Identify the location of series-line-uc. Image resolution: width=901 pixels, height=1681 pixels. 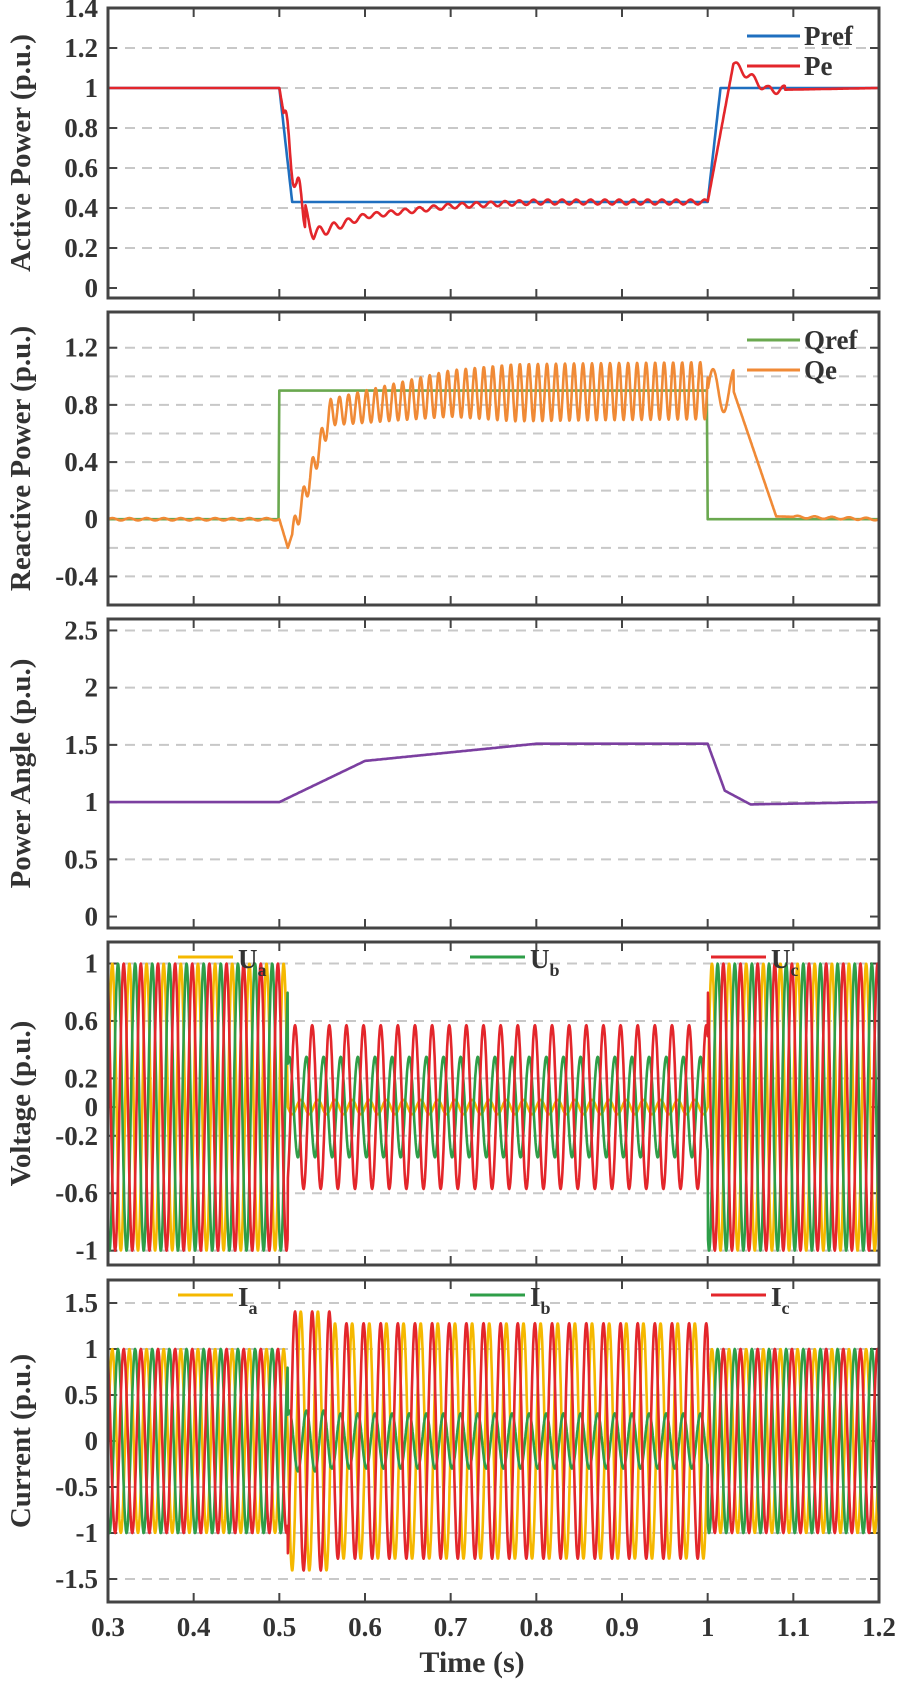
(493, 1107).